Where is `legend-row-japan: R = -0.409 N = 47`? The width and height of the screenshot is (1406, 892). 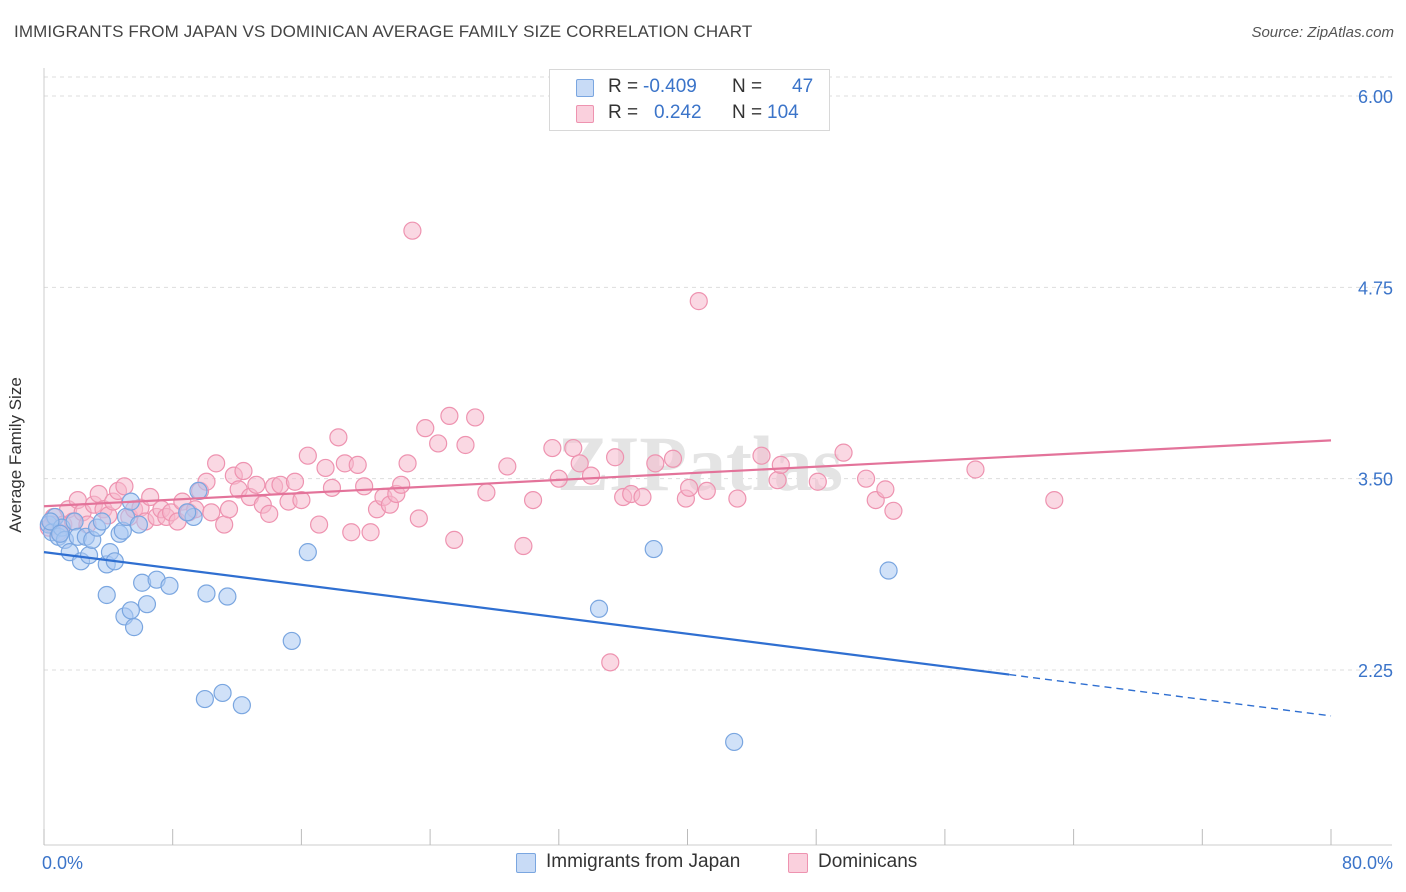
legend-row-japan: R = -0.409 N = 47 is located at coordinates (689, 88).